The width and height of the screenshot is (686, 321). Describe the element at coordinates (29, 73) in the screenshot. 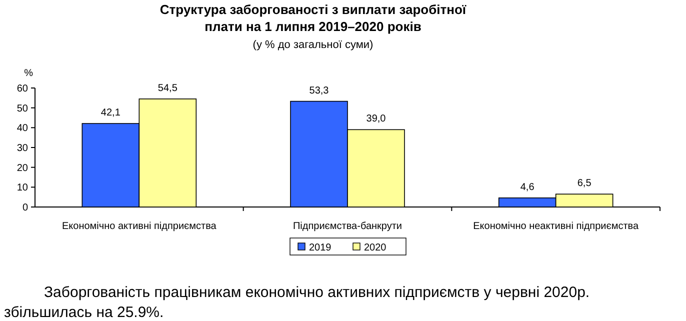

I see `y-axis-title: %` at that location.